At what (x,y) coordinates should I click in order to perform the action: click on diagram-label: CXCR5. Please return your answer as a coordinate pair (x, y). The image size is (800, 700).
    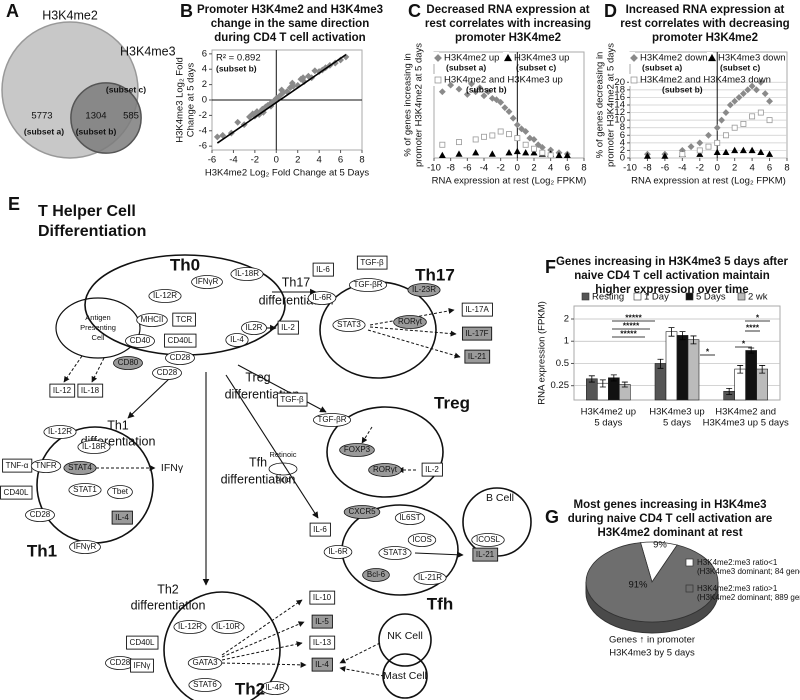
    Looking at the image, I should click on (362, 511).